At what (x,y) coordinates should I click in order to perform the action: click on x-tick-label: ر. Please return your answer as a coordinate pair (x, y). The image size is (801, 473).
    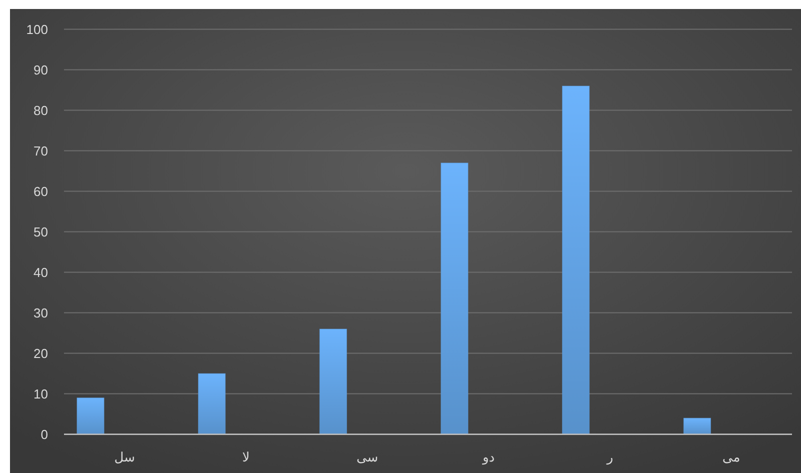
    Looking at the image, I should click on (610, 458).